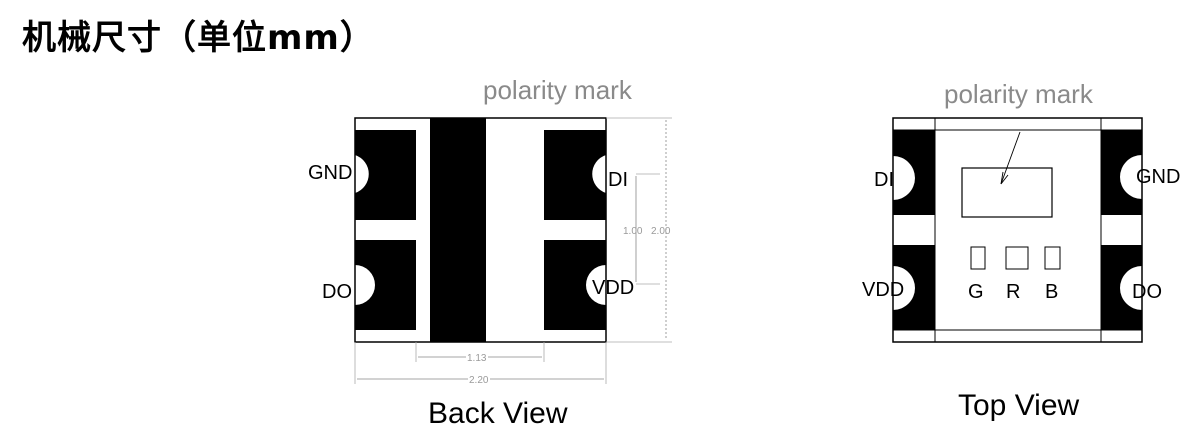 Image resolution: width=1202 pixels, height=435 pixels. Describe the element at coordinates (1121, 287) in the screenshot. I see `top-pad-do` at that location.